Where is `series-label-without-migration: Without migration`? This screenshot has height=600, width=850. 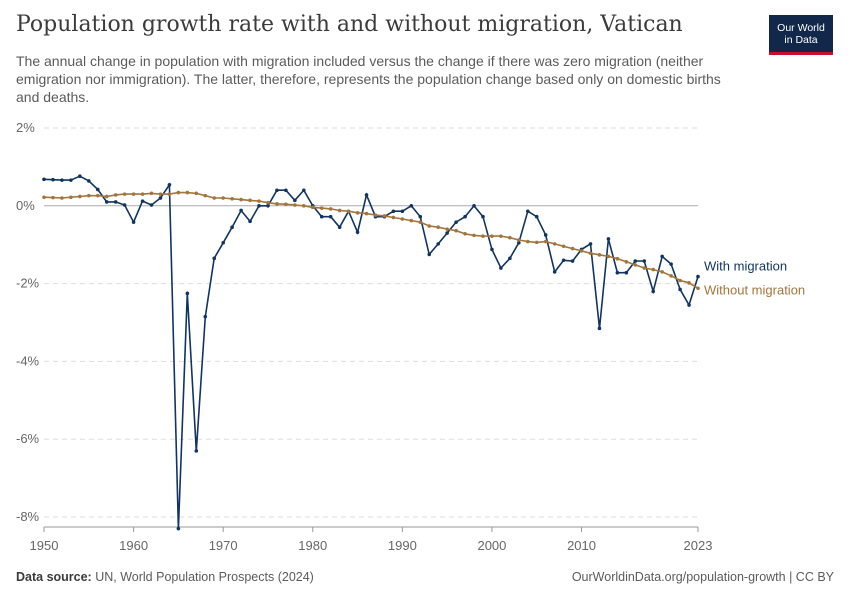 series-label-without-migration: Without migration is located at coordinates (754, 289).